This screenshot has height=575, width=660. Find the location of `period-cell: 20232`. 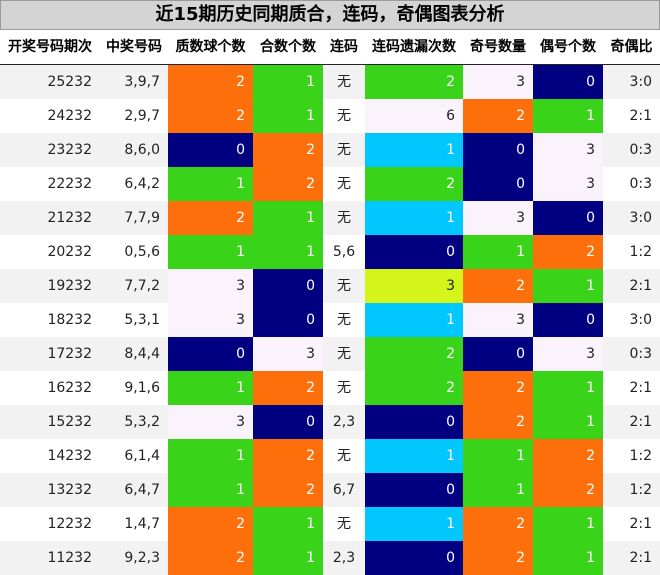

period-cell: 20232 is located at coordinates (69, 252).